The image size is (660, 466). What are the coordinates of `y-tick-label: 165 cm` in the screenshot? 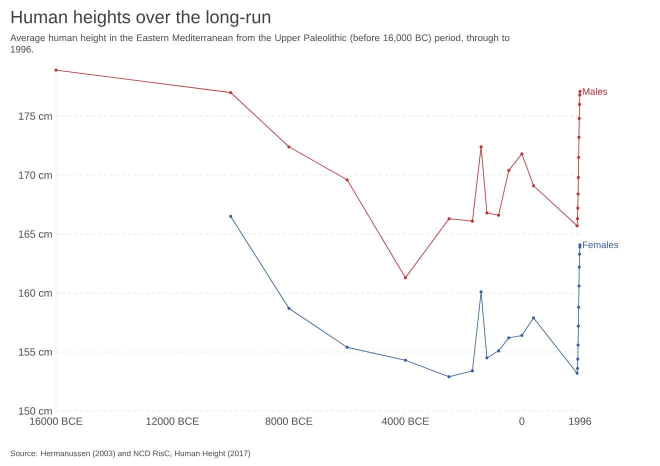 It's located at (35, 234).